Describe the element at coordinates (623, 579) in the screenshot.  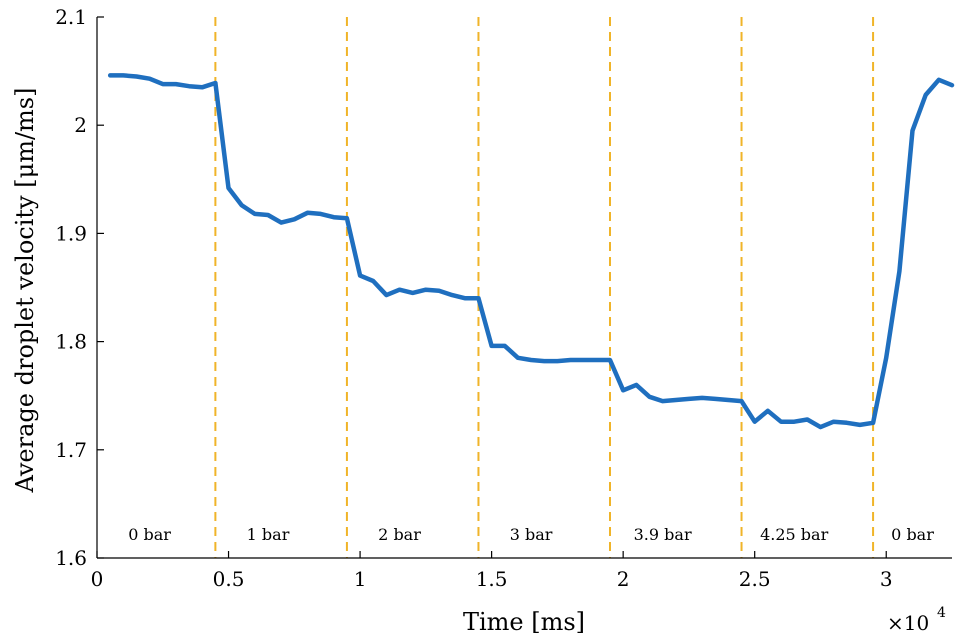
I see `x-tick-label: 2` at that location.